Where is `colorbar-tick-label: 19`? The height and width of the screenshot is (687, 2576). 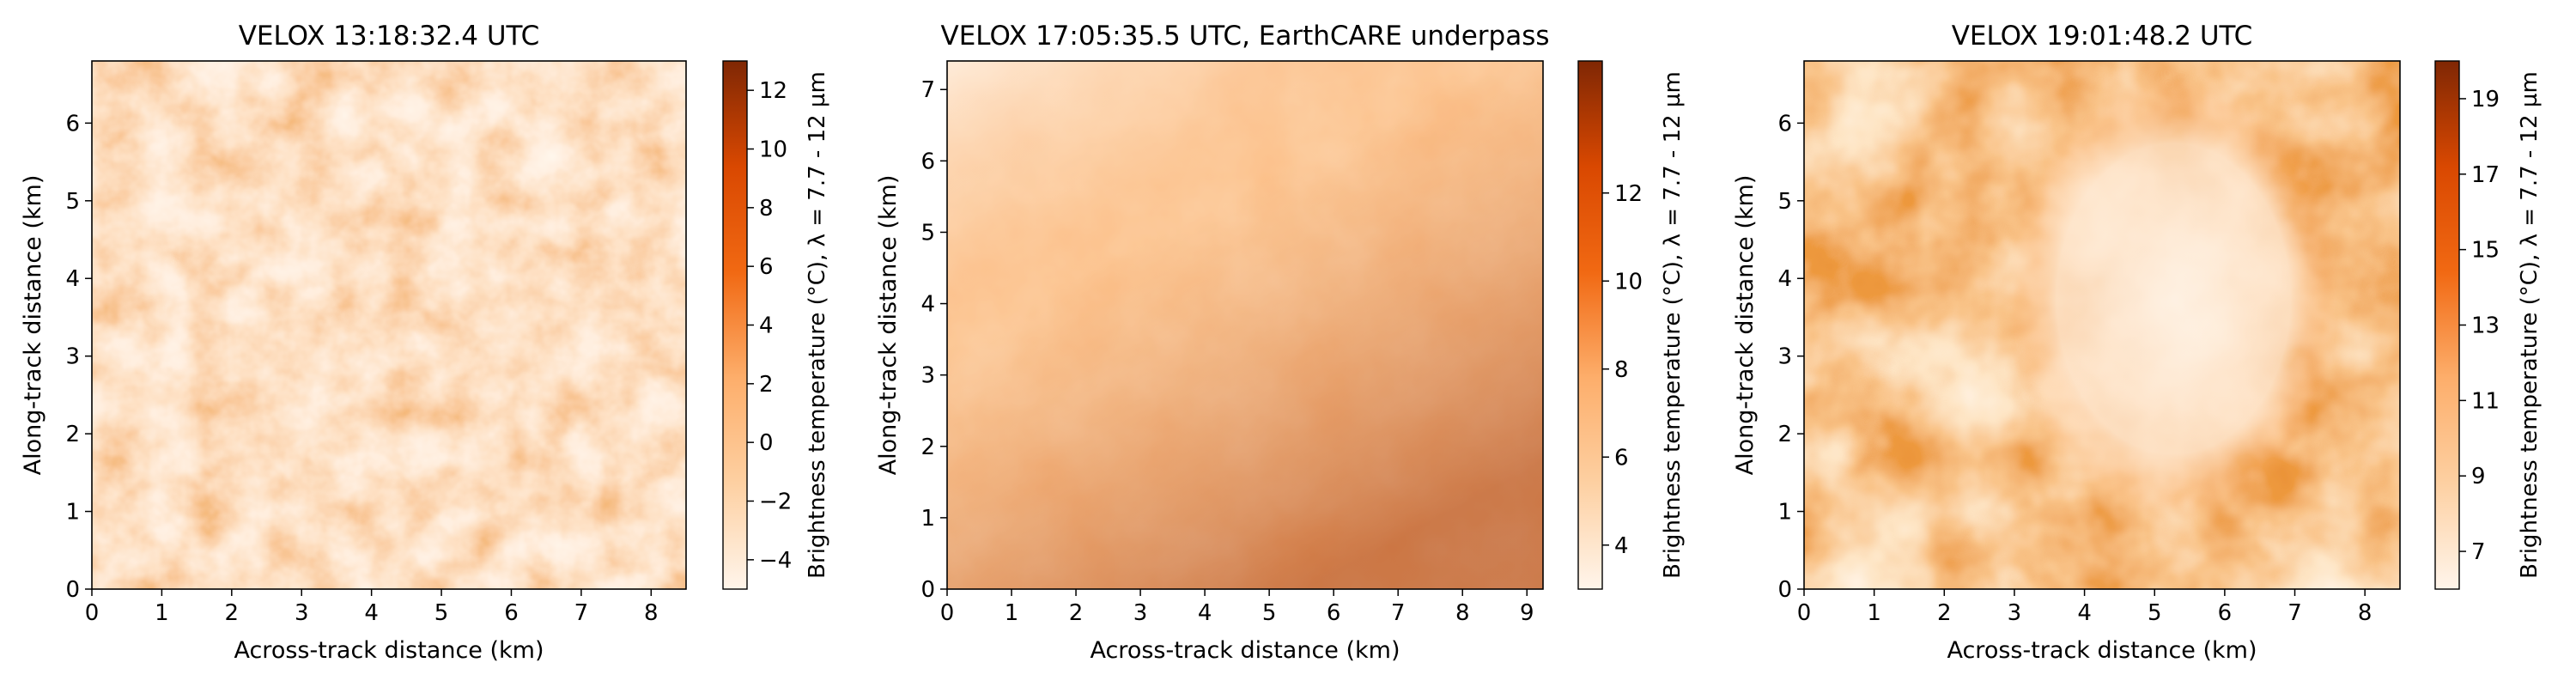
colorbar-tick-label: 19 is located at coordinates (2485, 99).